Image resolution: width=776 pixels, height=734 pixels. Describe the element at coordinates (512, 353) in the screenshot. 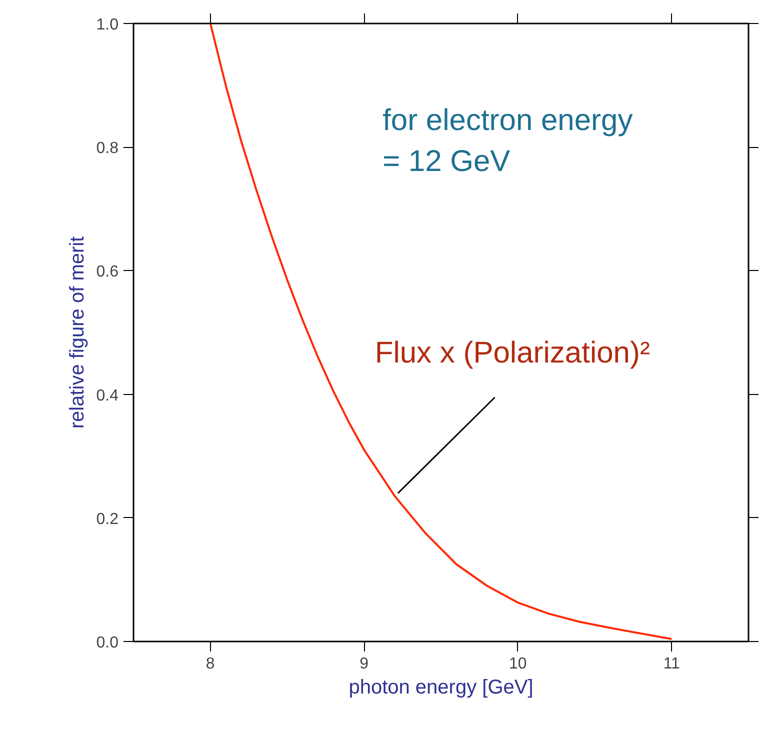

I see `annotation: Flux x (Polarization)²` at that location.